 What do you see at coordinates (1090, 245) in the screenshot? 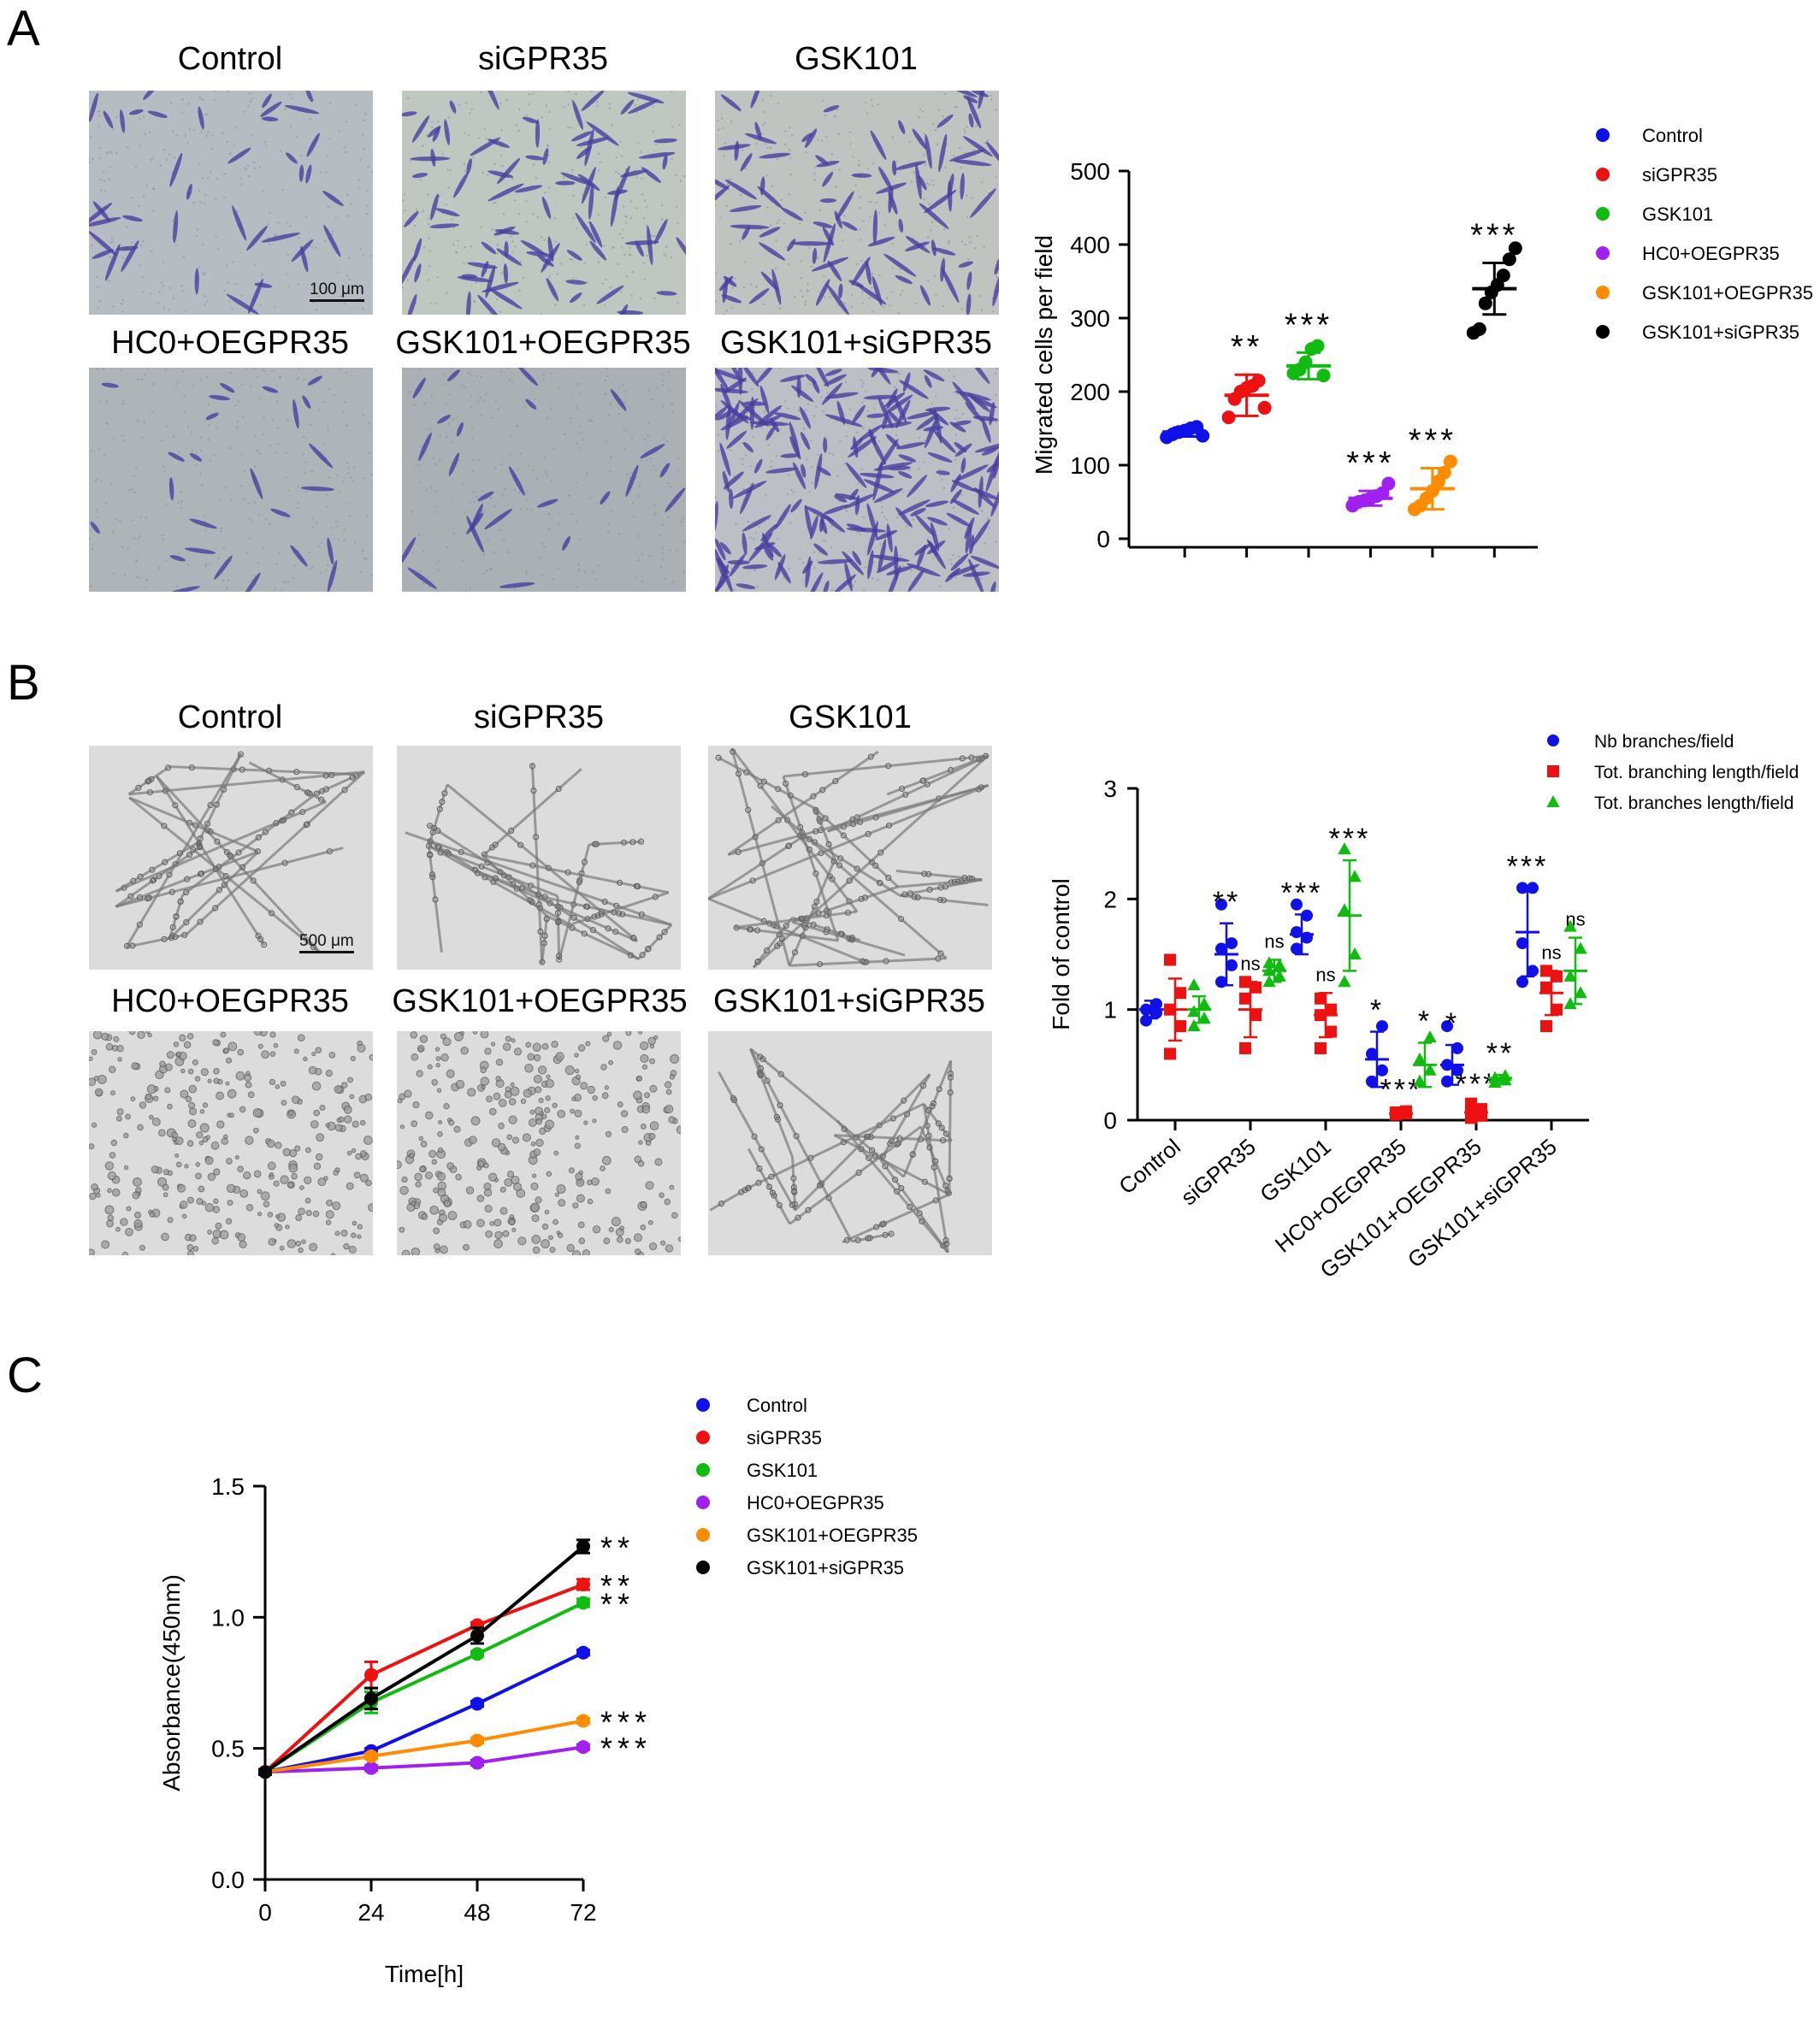
I see `y-tick-label: 400` at bounding box center [1090, 245].